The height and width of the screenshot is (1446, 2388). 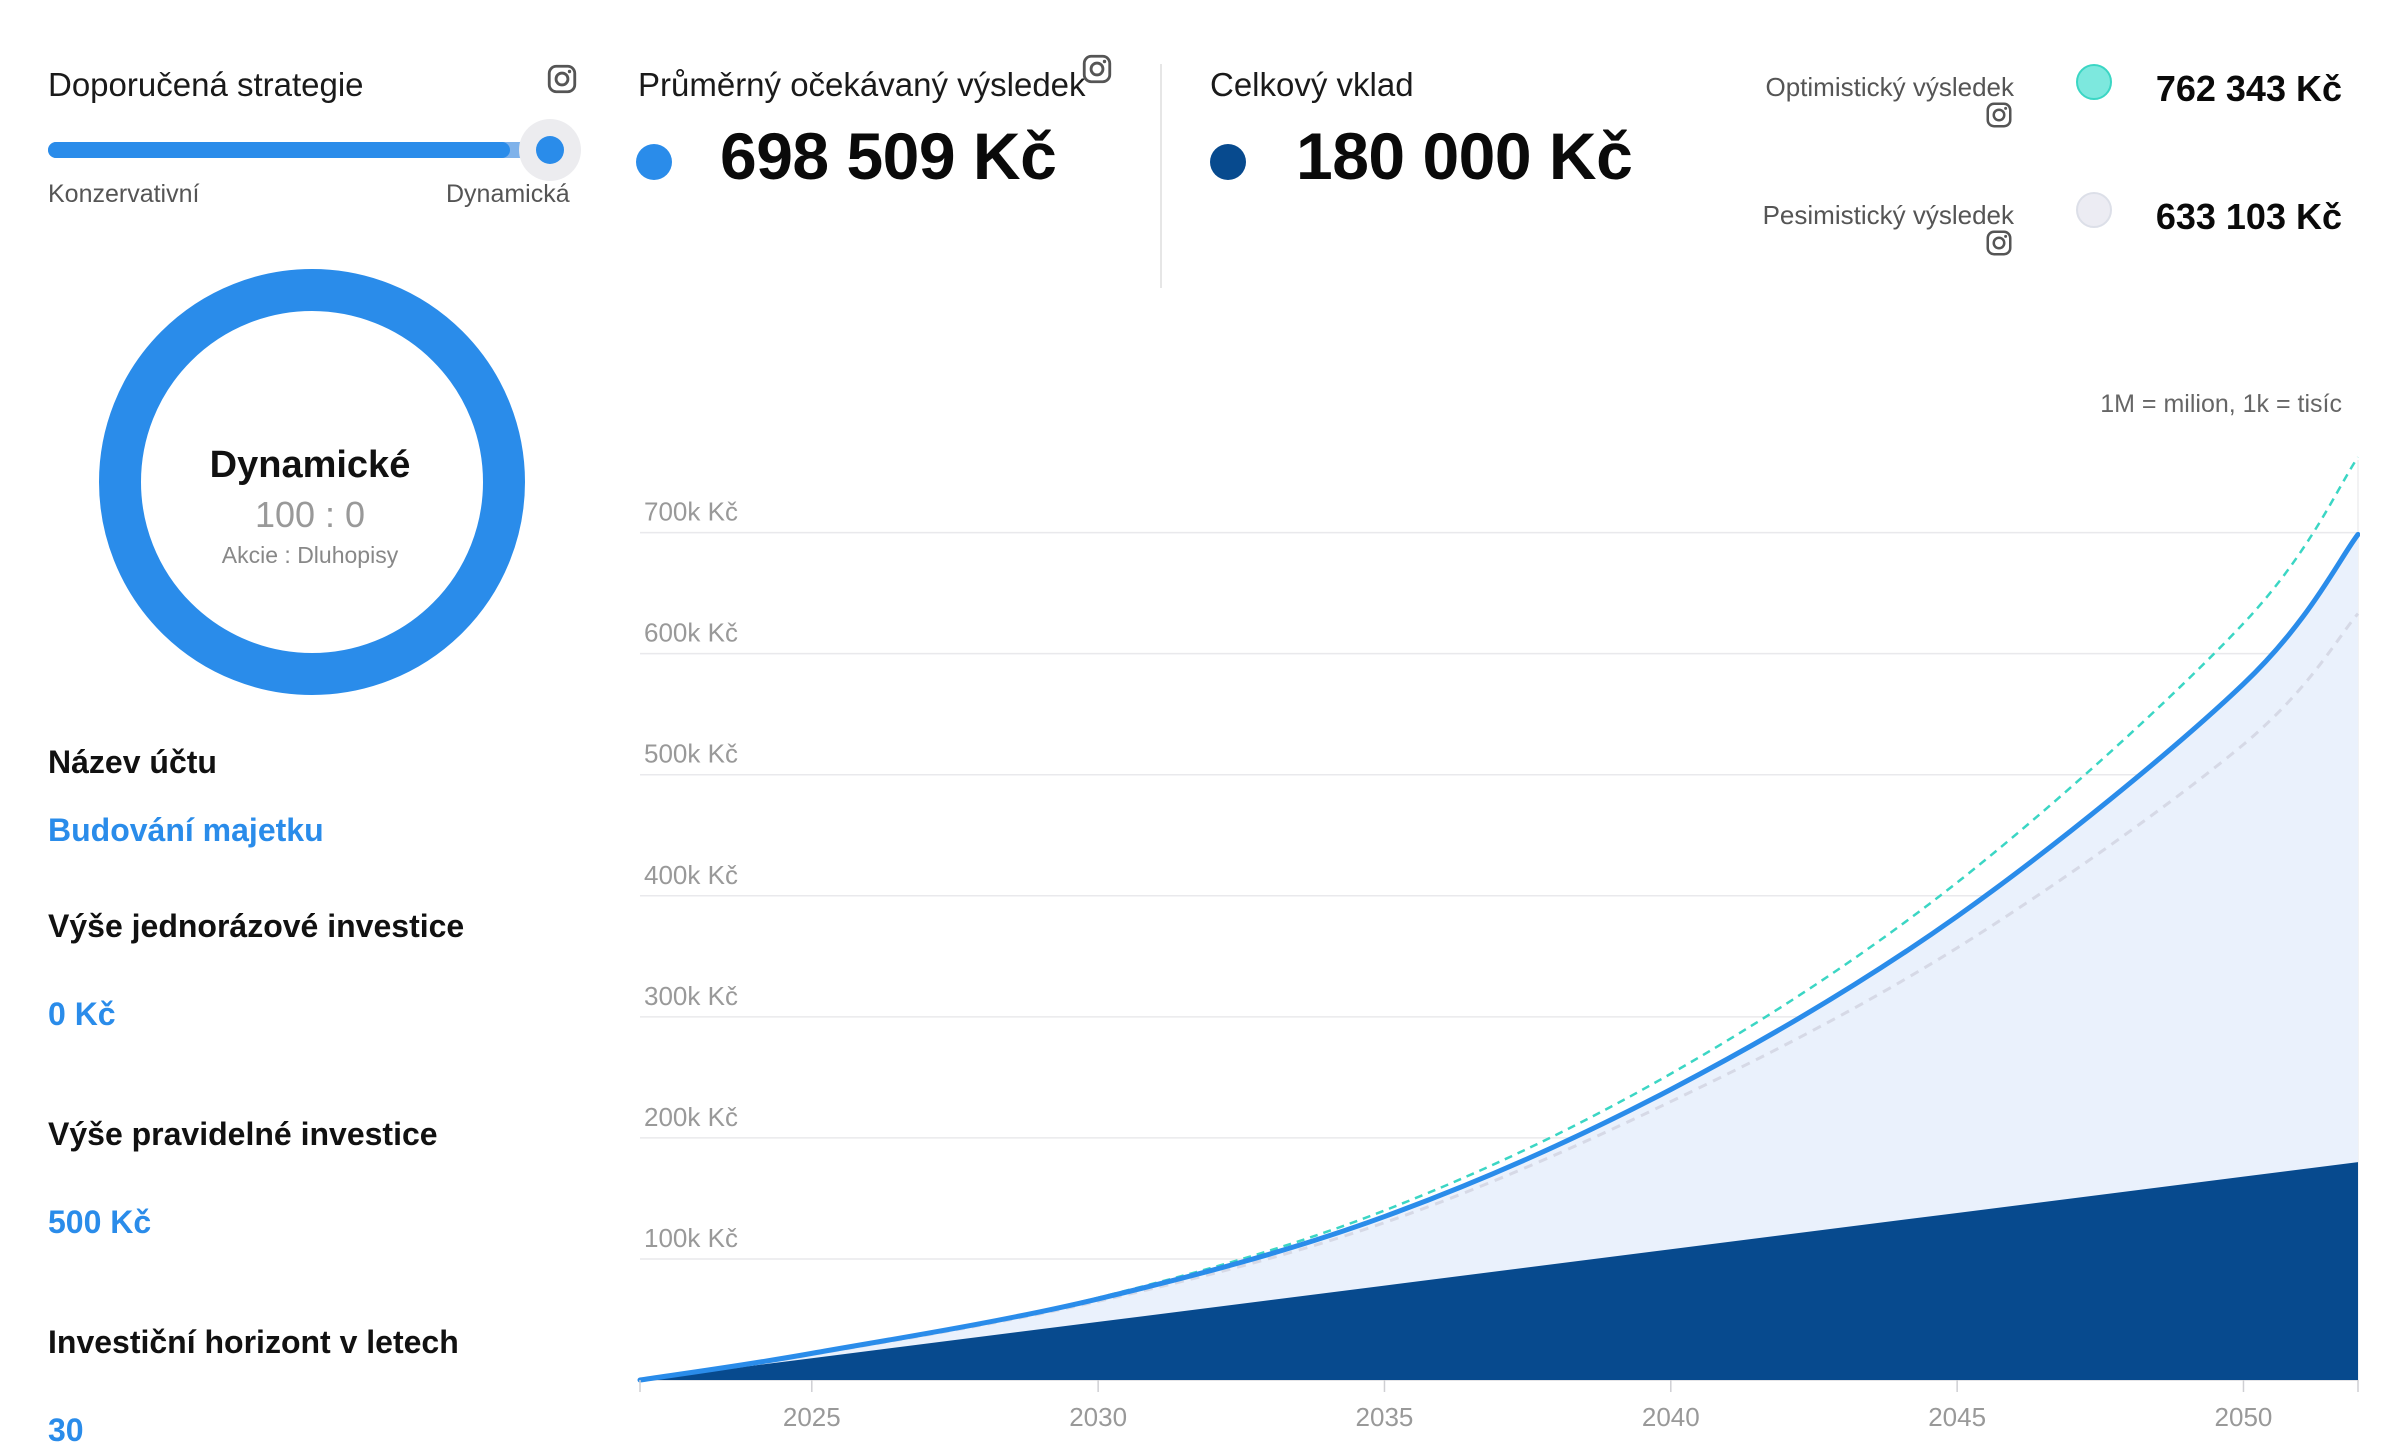 I want to click on x-tick-label: 2040, so click(x=1671, y=1417).